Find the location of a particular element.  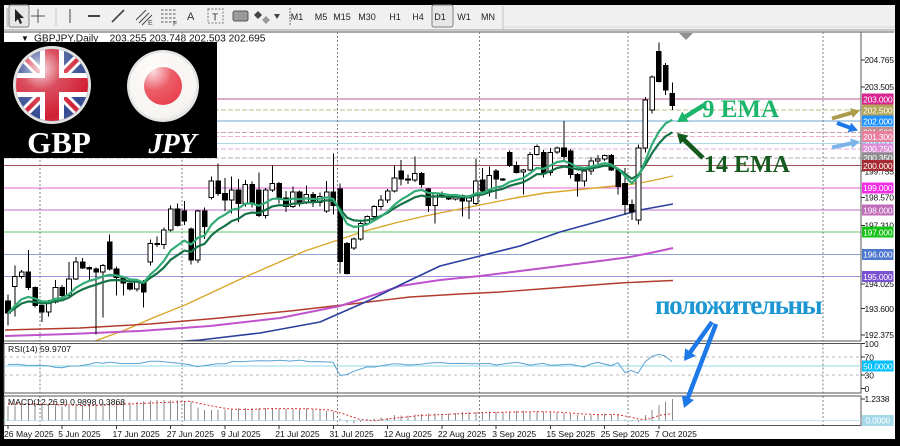

svg-text: M15 is located at coordinates (342, 17).